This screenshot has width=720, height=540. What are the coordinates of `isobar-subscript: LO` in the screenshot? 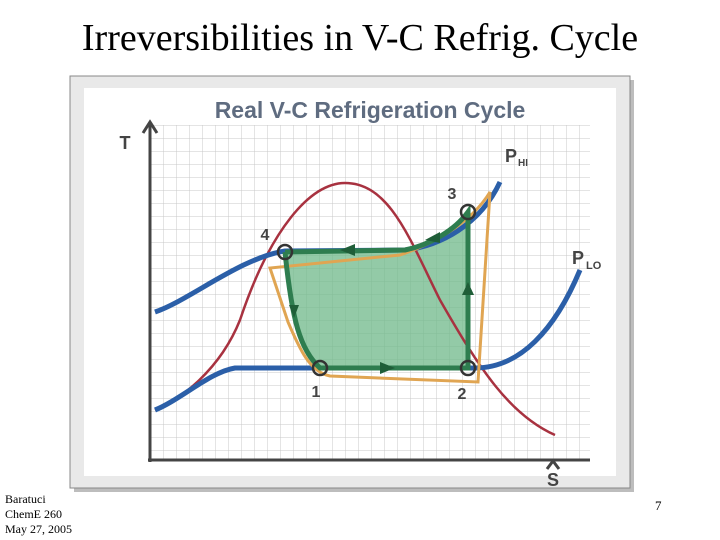 It's located at (594, 266).